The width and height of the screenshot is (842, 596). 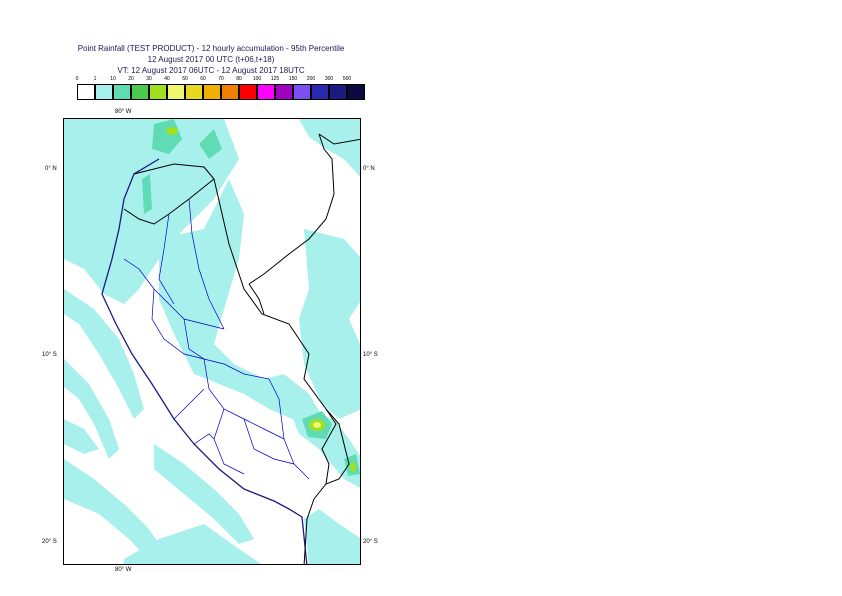 What do you see at coordinates (317, 425) in the screenshot?
I see `rain-core-east-storm-inner` at bounding box center [317, 425].